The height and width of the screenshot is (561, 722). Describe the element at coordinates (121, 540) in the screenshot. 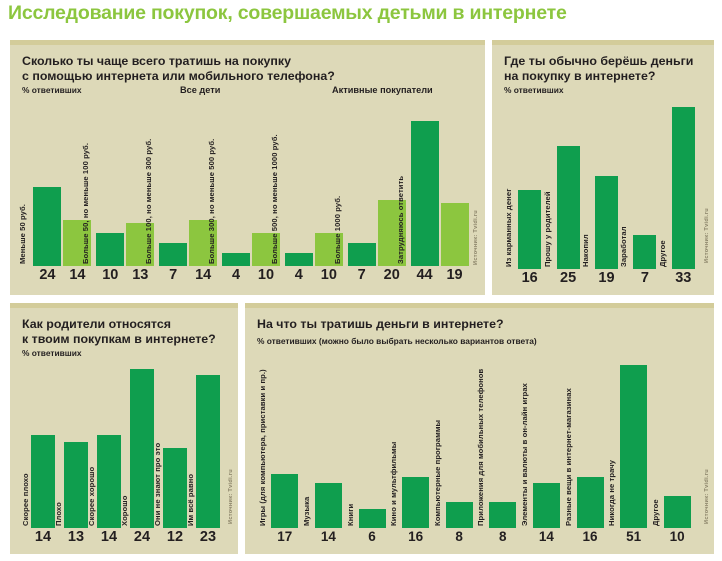

I see `panel3-value-labels: 14 13 14 24 12 23` at that location.